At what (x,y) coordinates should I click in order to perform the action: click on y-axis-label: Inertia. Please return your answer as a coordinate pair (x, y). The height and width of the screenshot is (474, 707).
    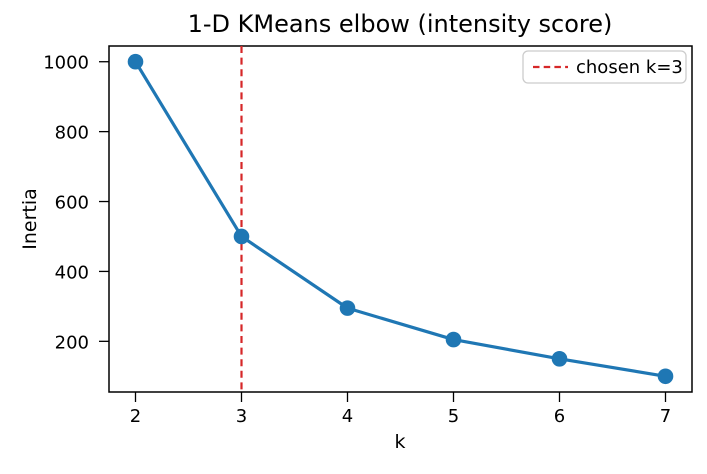
    Looking at the image, I should click on (30, 219).